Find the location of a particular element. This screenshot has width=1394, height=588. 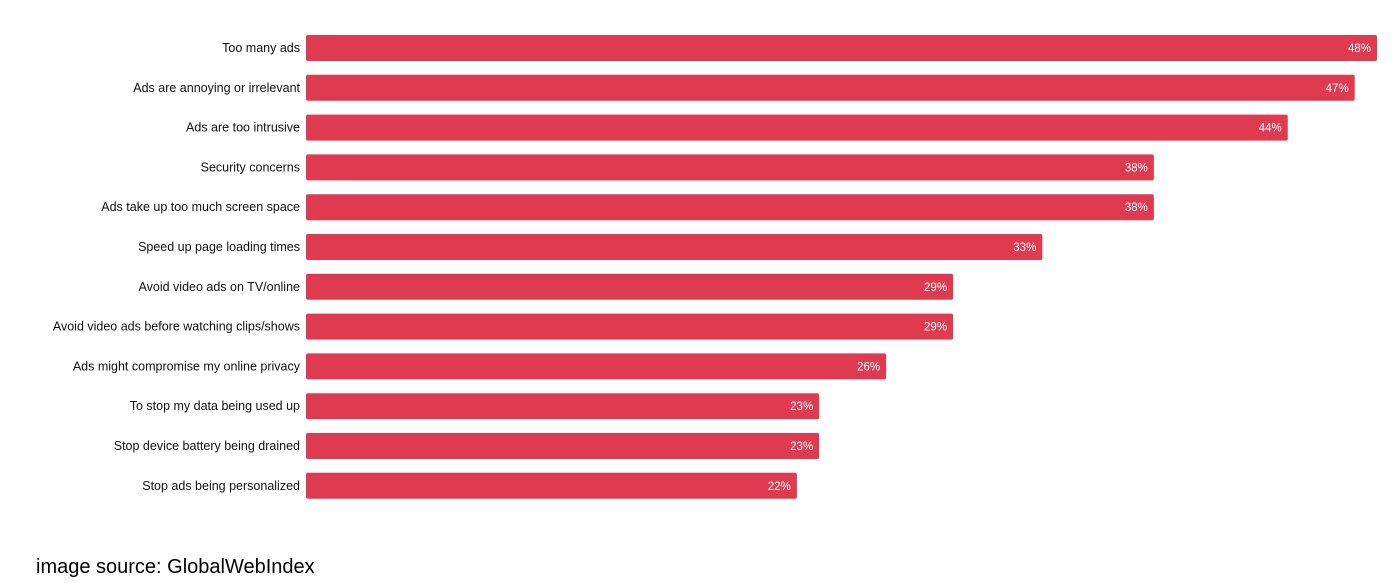

category-label: Stop device battery being drained is located at coordinates (207, 446).